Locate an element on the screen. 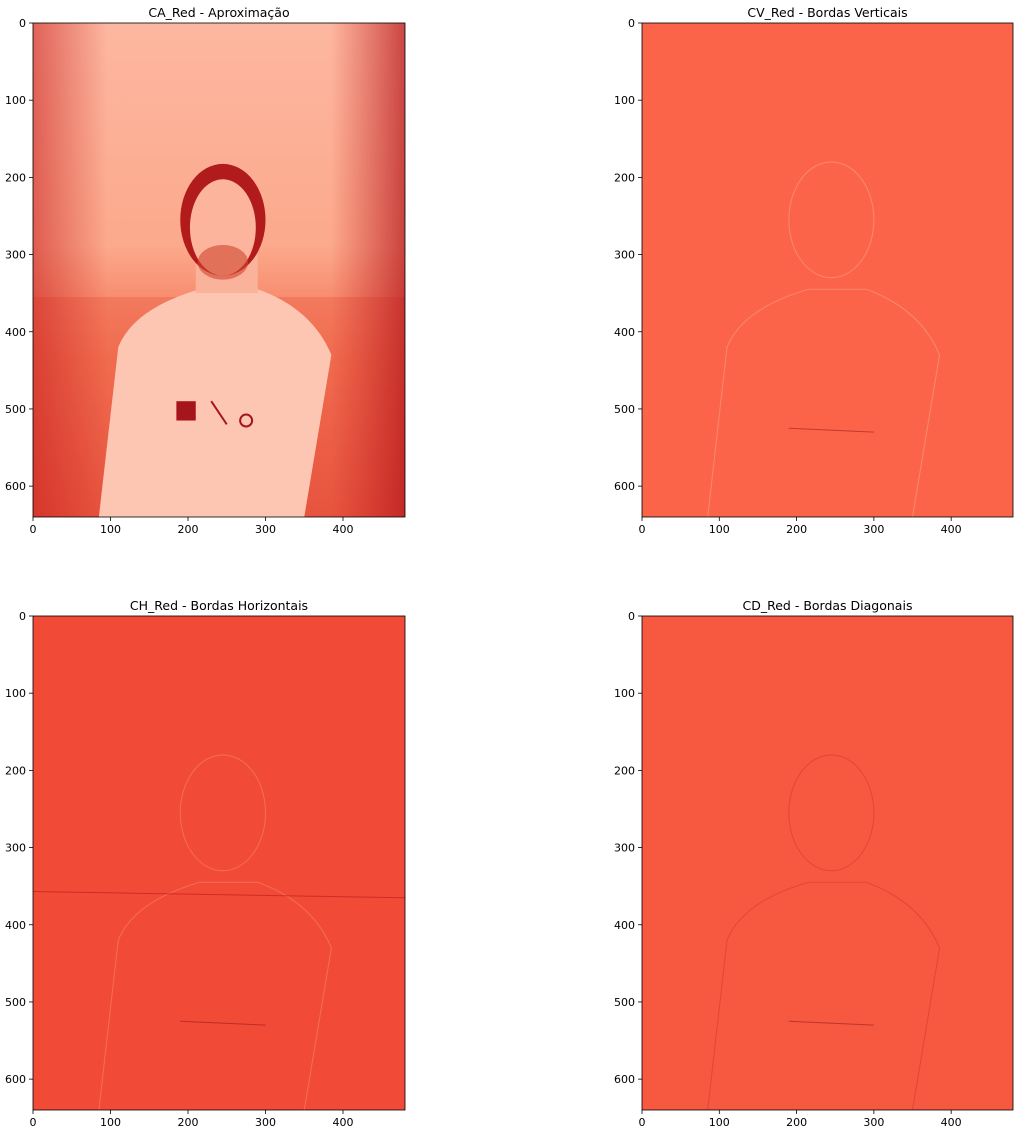 Image resolution: width=1019 pixels, height=1134 pixels. chart-title: CH_Red - Bordas Horizontais is located at coordinates (219, 605).